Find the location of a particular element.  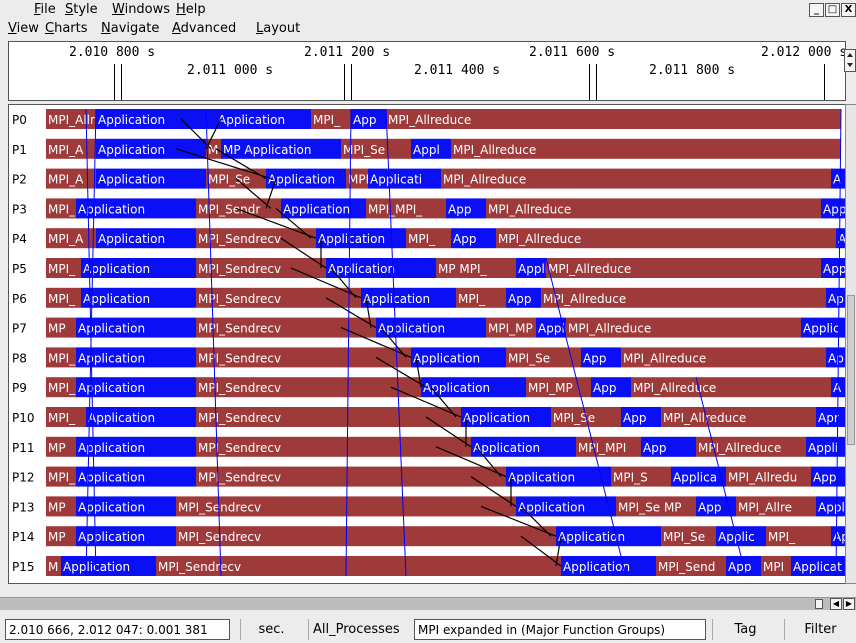

mpi-segment: MPI_Se is located at coordinates (688, 536).